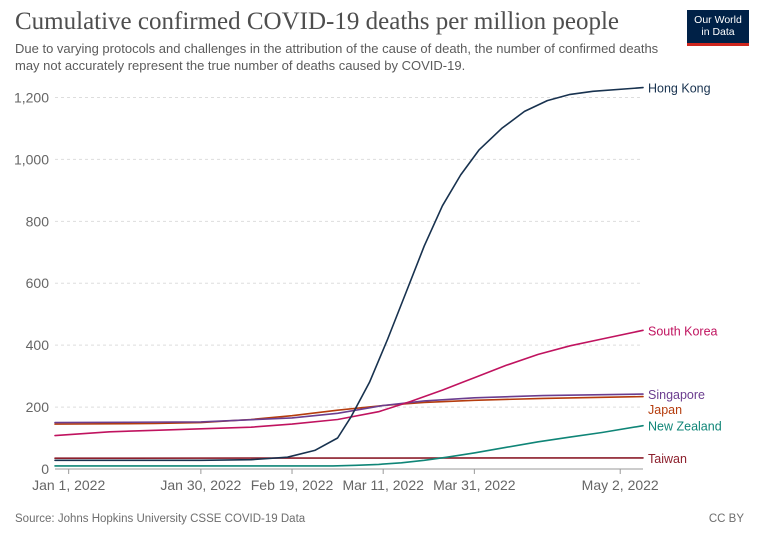  I want to click on series-label-japan: Japan, so click(665, 410).